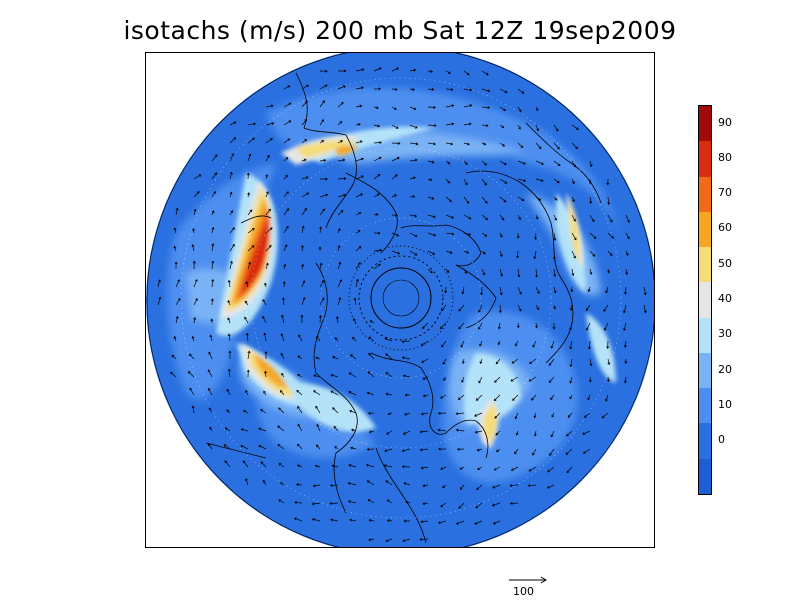 Image resolution: width=800 pixels, height=600 pixels. I want to click on colorbar-segment, so click(705, 406).